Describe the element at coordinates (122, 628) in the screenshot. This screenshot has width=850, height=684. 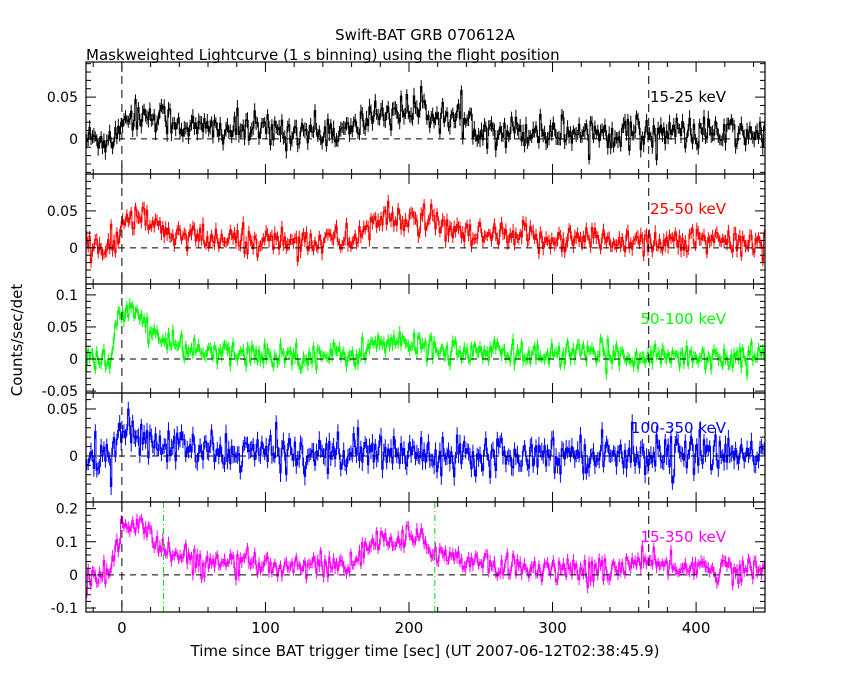
I see `x-tick-label: 0` at that location.